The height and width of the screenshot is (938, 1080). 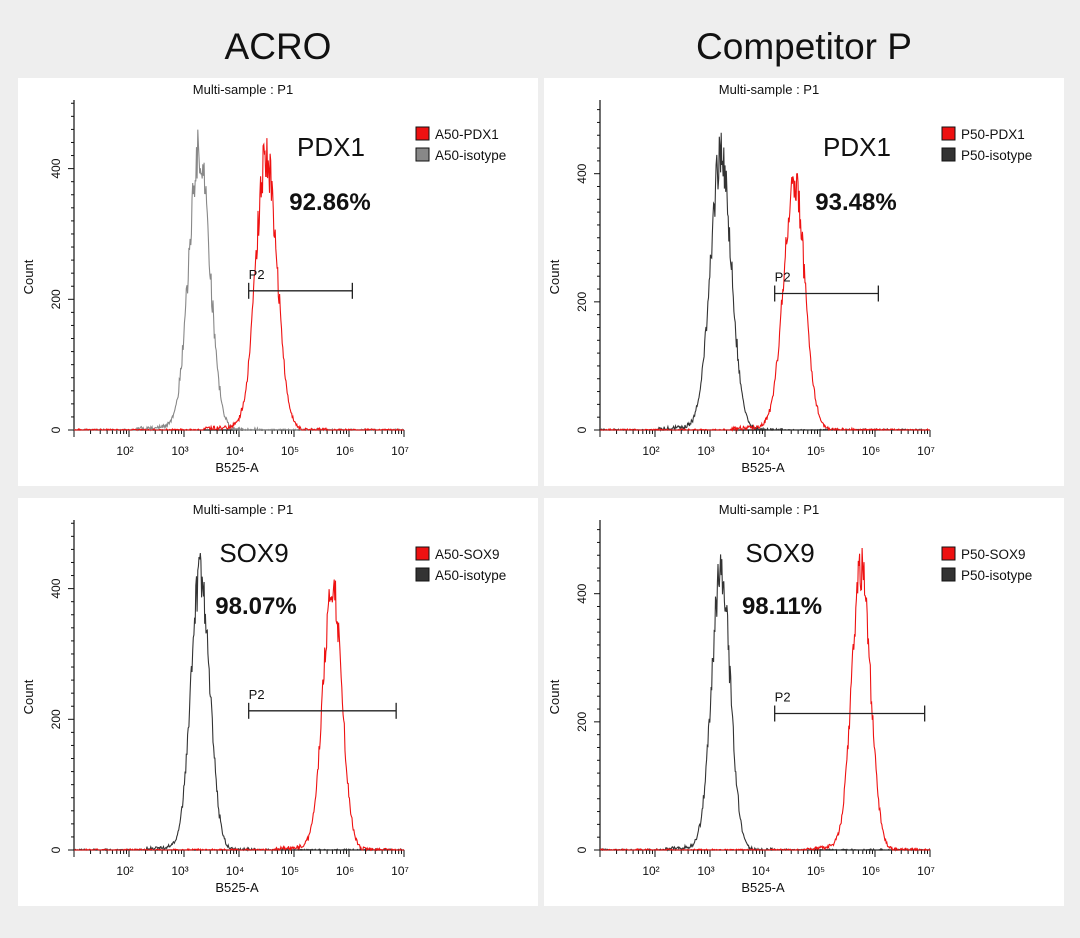 I want to click on histogram-series-a50-sox9, so click(x=239, y=715).